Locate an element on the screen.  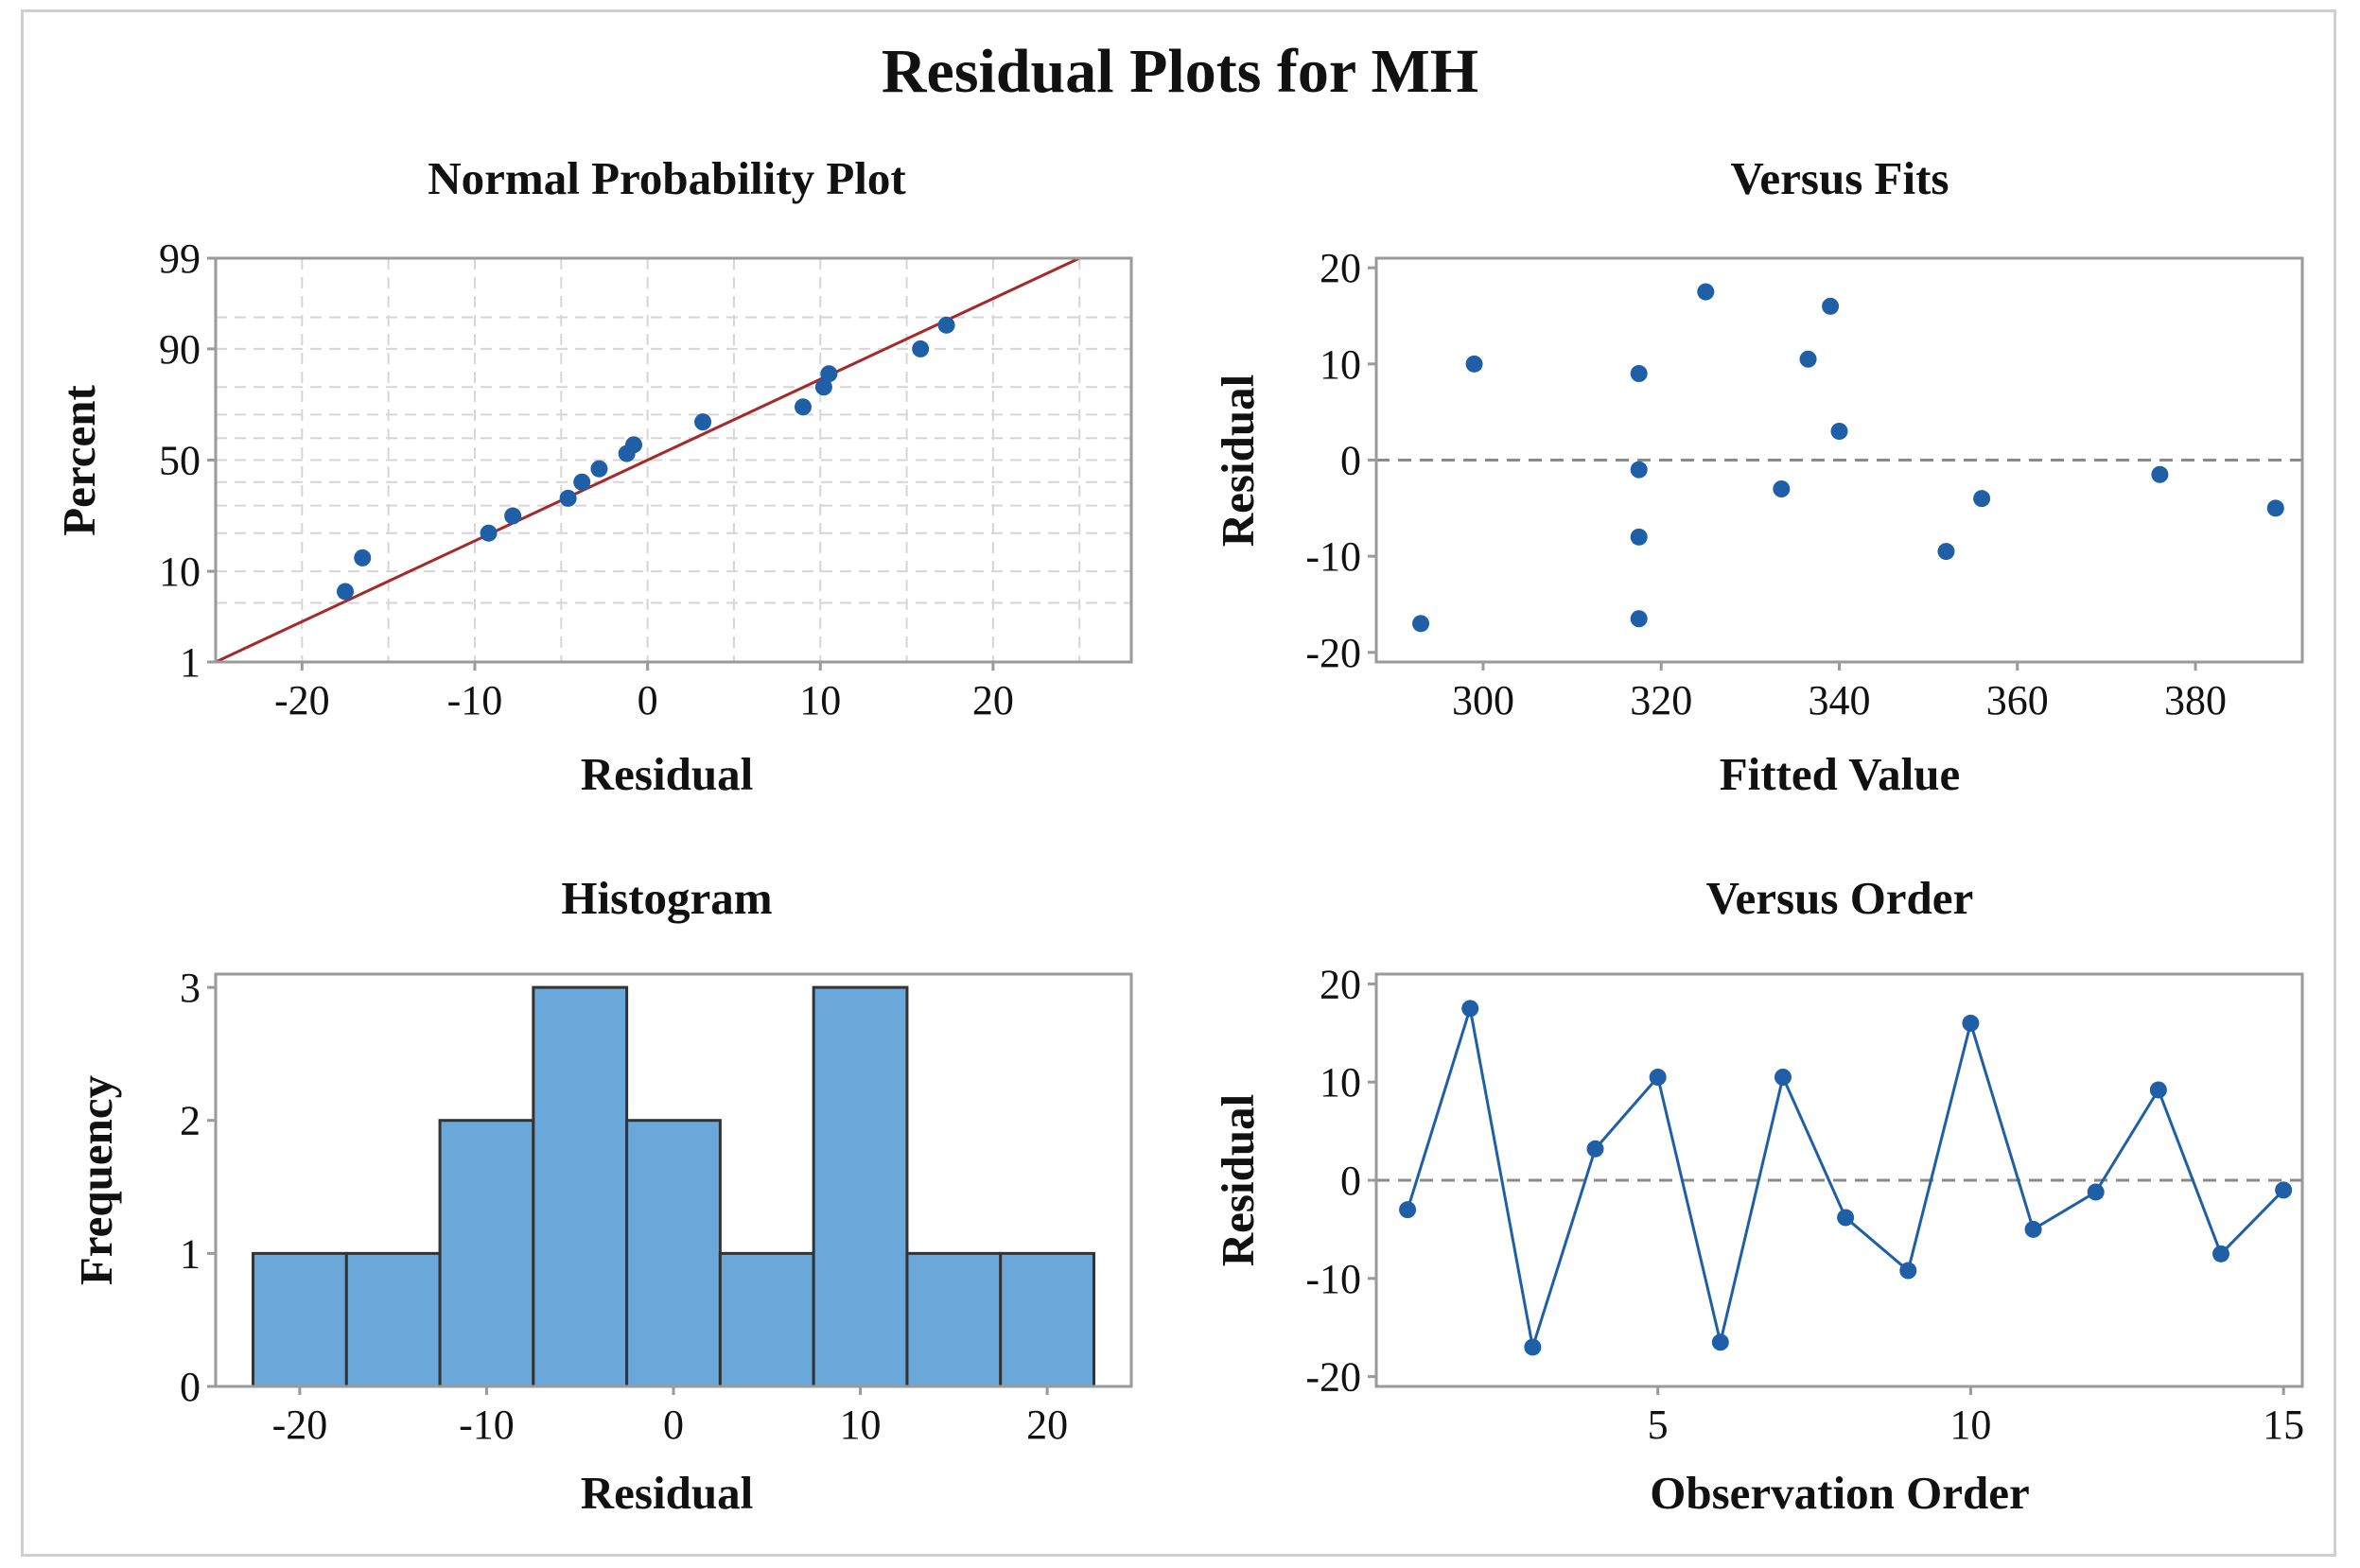
npp-y-ticks: 1 10 50 90 99 is located at coordinates (187, 461).